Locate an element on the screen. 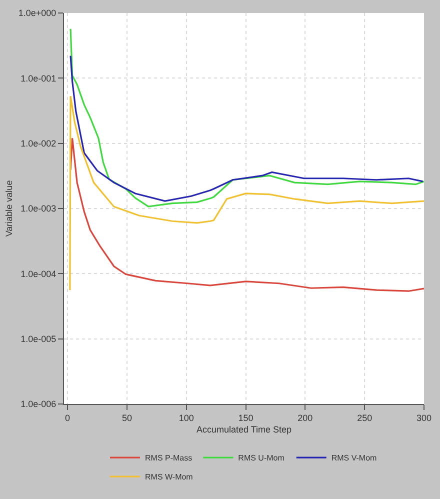  x-tick-label: 200 is located at coordinates (305, 417).